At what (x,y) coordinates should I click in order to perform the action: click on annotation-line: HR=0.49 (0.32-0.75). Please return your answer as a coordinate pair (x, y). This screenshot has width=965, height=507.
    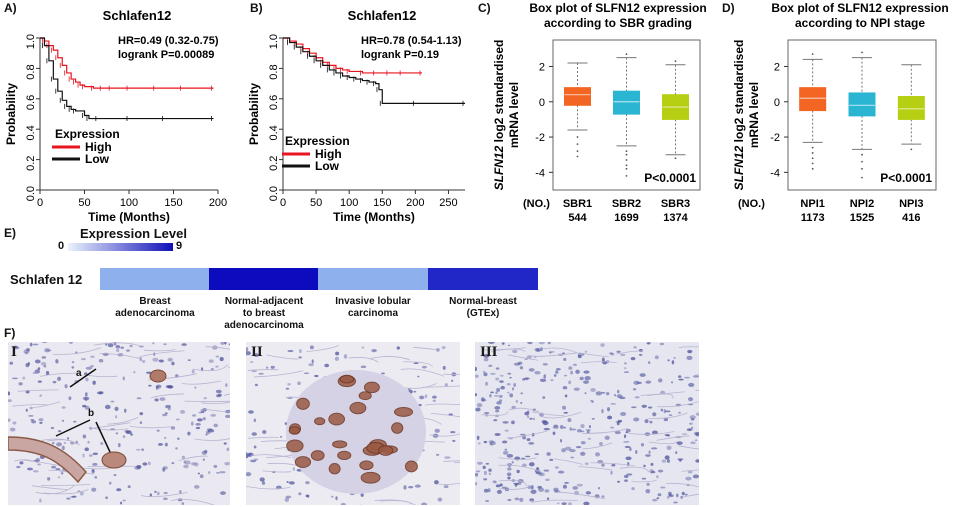
    Looking at the image, I should click on (168, 41).